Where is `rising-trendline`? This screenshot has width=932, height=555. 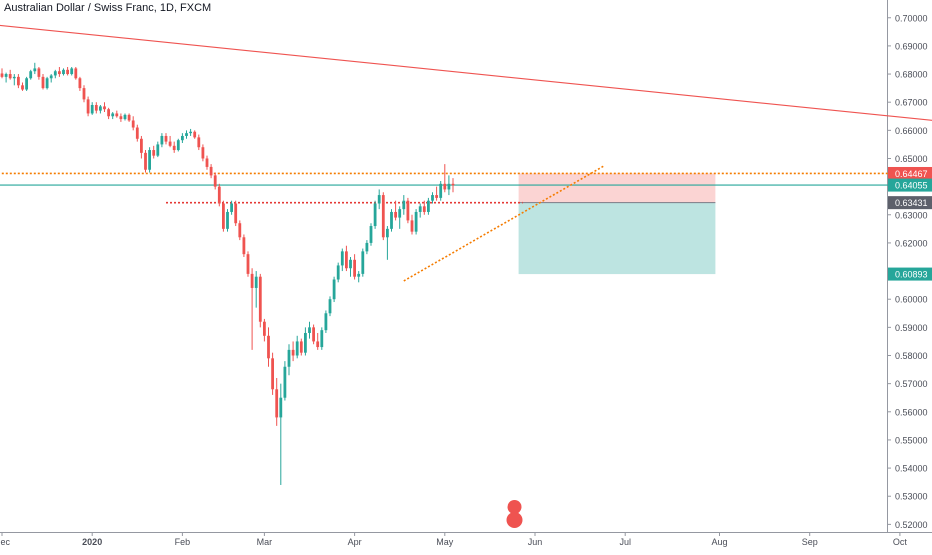 rising-trendline is located at coordinates (504, 223).